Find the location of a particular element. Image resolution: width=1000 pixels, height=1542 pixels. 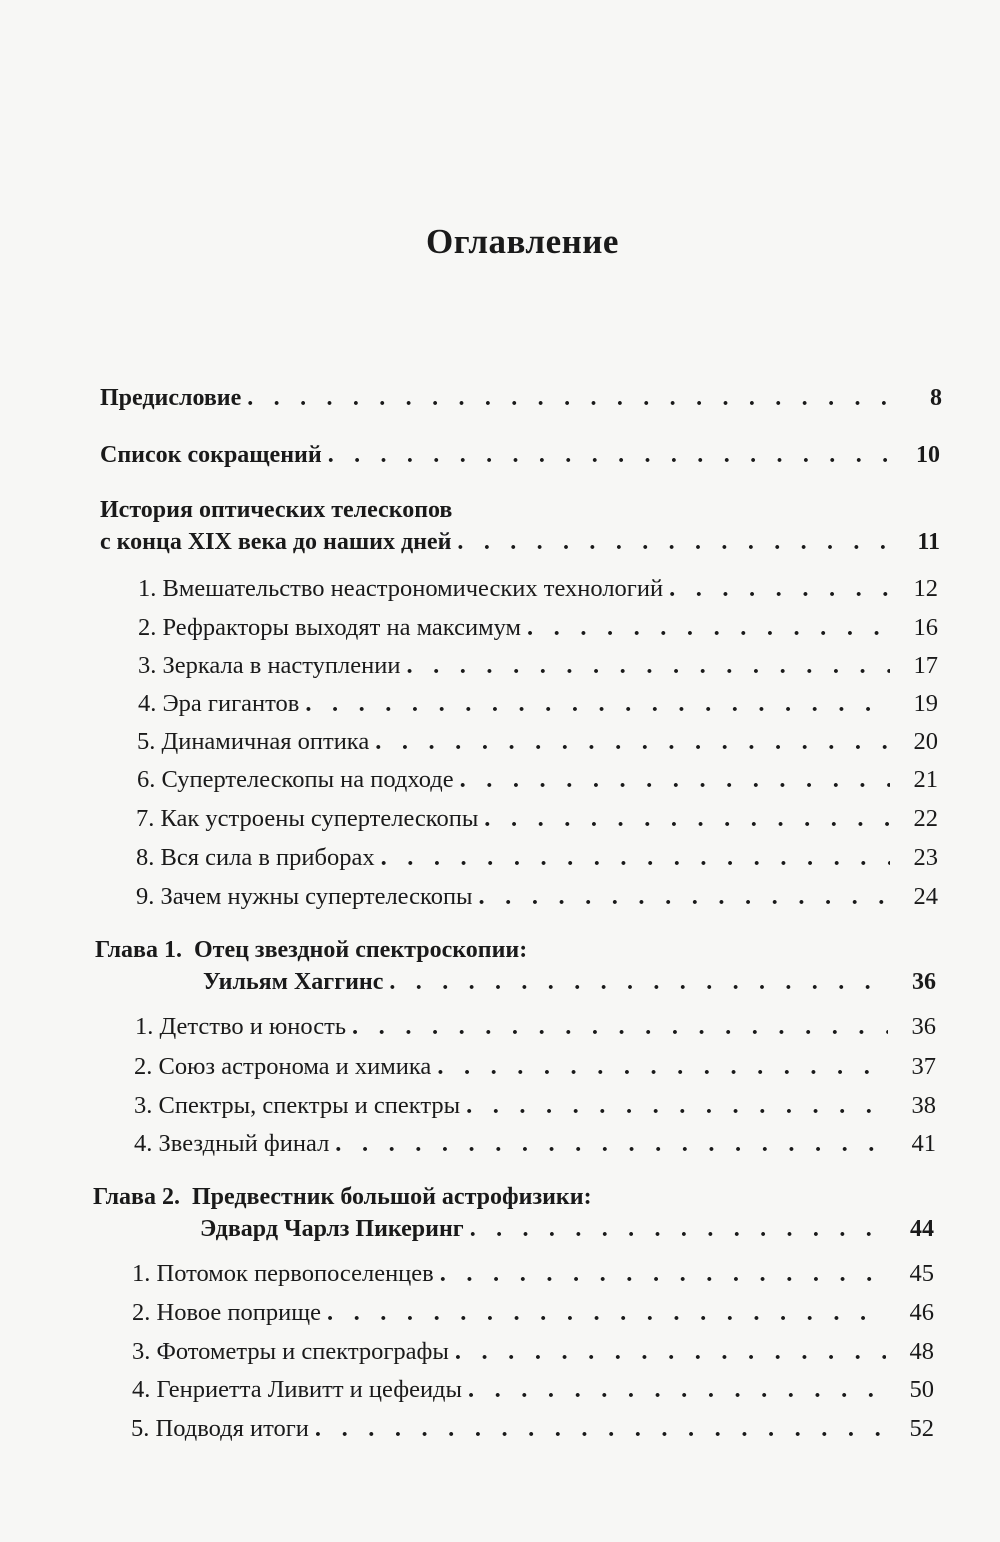

toc-subsection-entry: 4. Генриетта Ливитт и цефеиды 50 is located at coordinates (533, 1390).